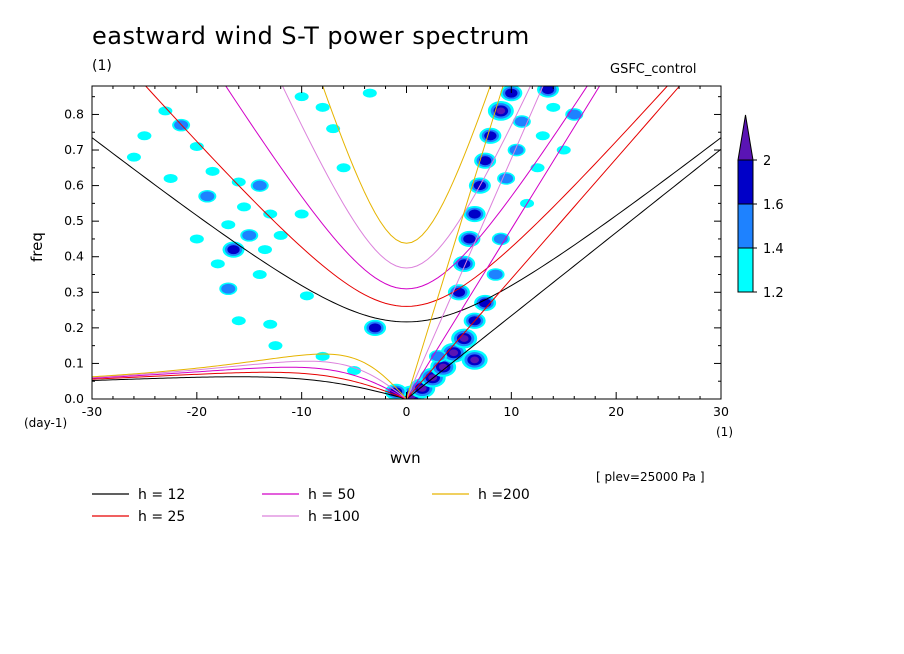 The image size is (904, 654). I want to click on inertia-gravity-wave-h200, so click(406, 165).